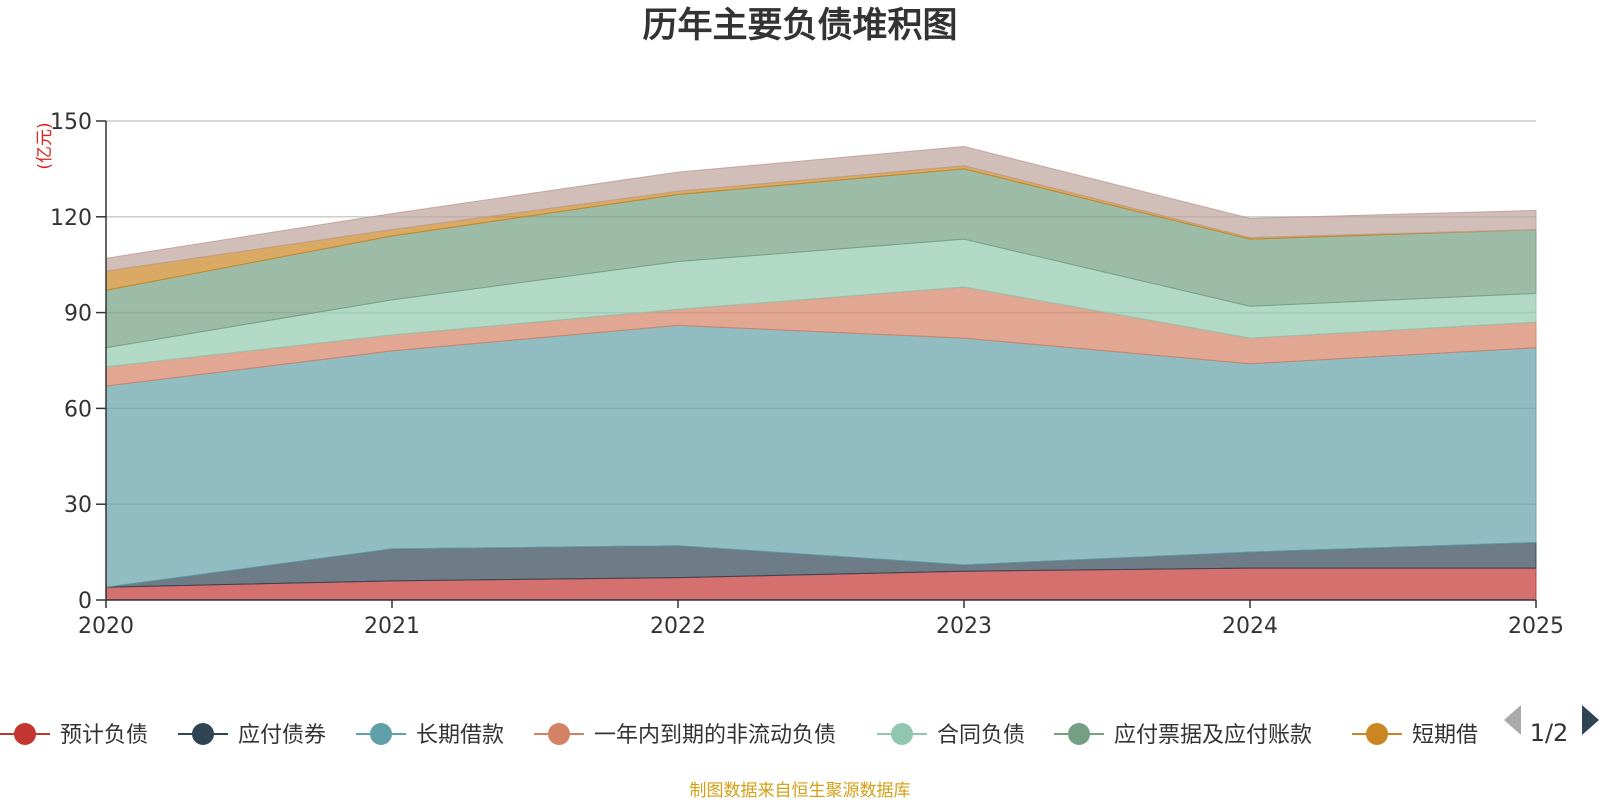 Image resolution: width=1600 pixels, height=800 pixels. Describe the element at coordinates (85, 601) in the screenshot. I see `y-tick-label: 0` at that location.